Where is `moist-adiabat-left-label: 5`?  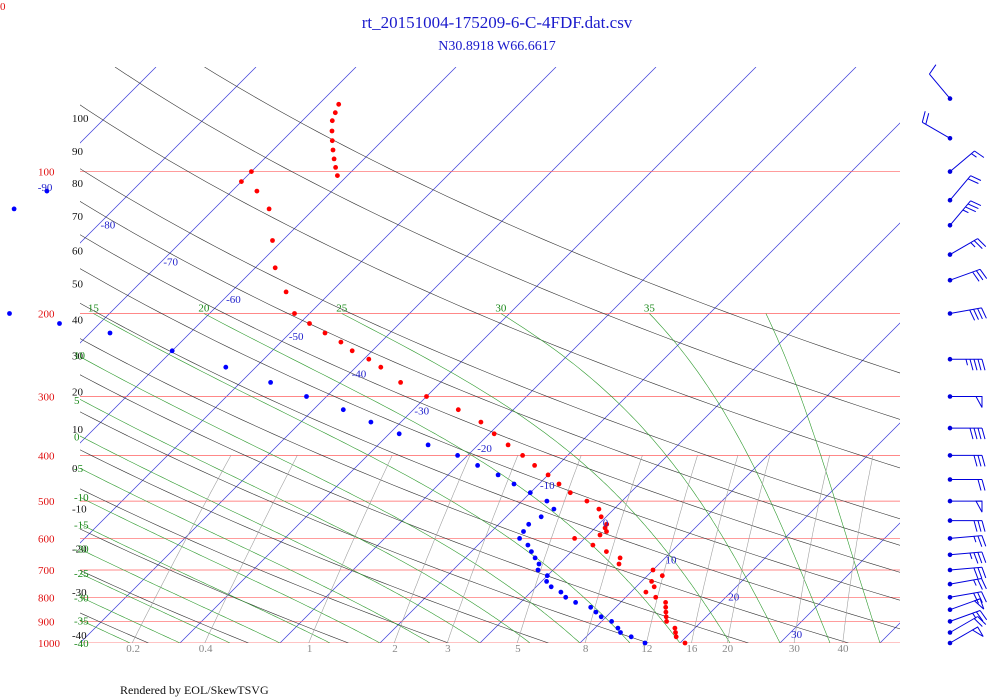
moist-adiabat-left-label: 5 is located at coordinates (77, 401).